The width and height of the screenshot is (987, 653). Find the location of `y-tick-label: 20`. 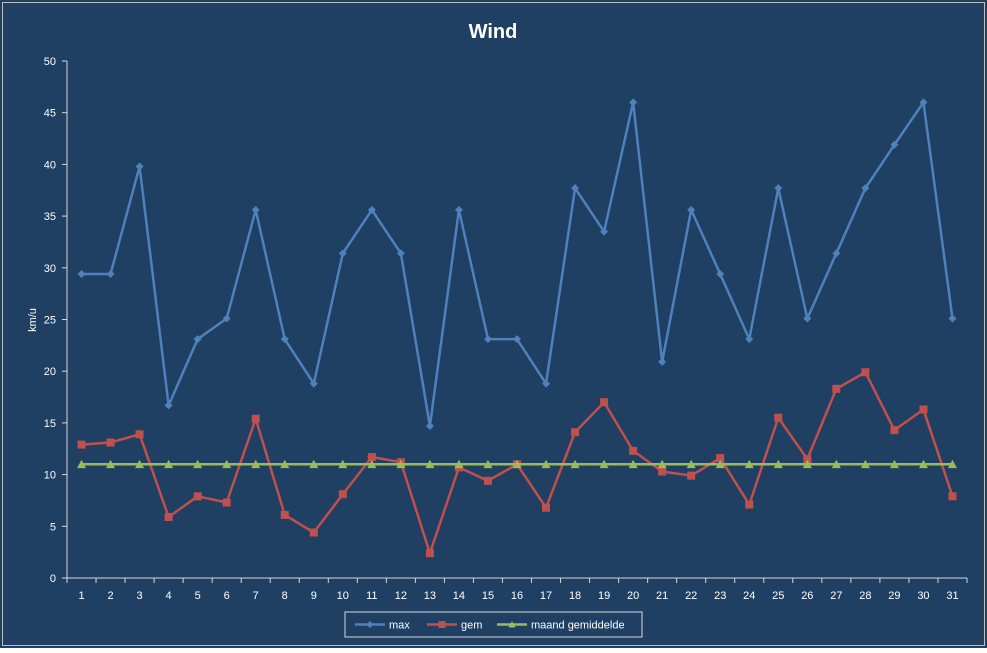

y-tick-label: 20 is located at coordinates (50, 372).